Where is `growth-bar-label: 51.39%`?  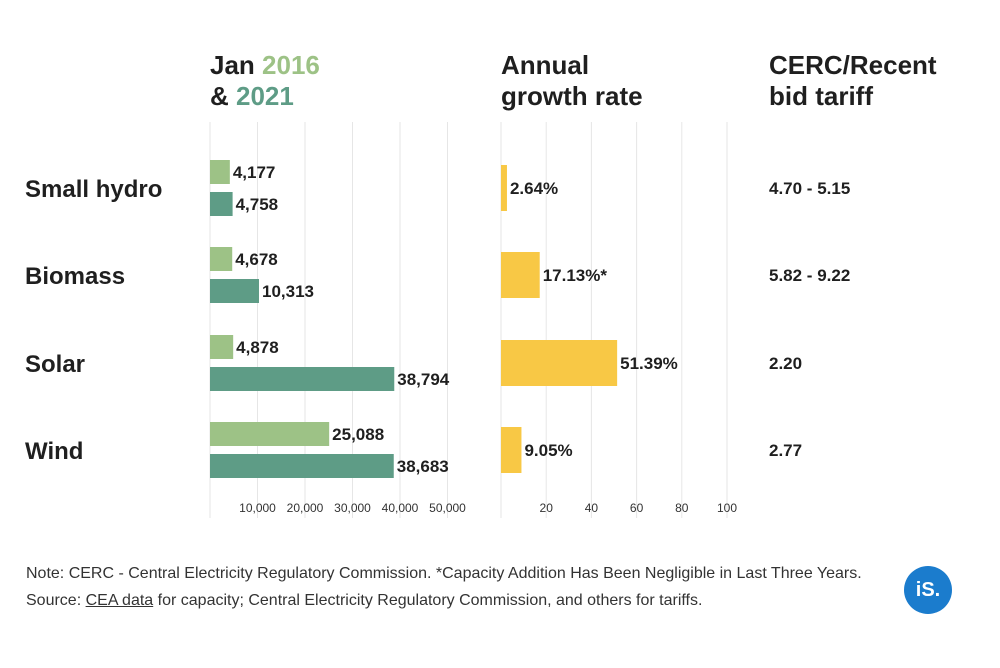 growth-bar-label: 51.39% is located at coordinates (649, 363).